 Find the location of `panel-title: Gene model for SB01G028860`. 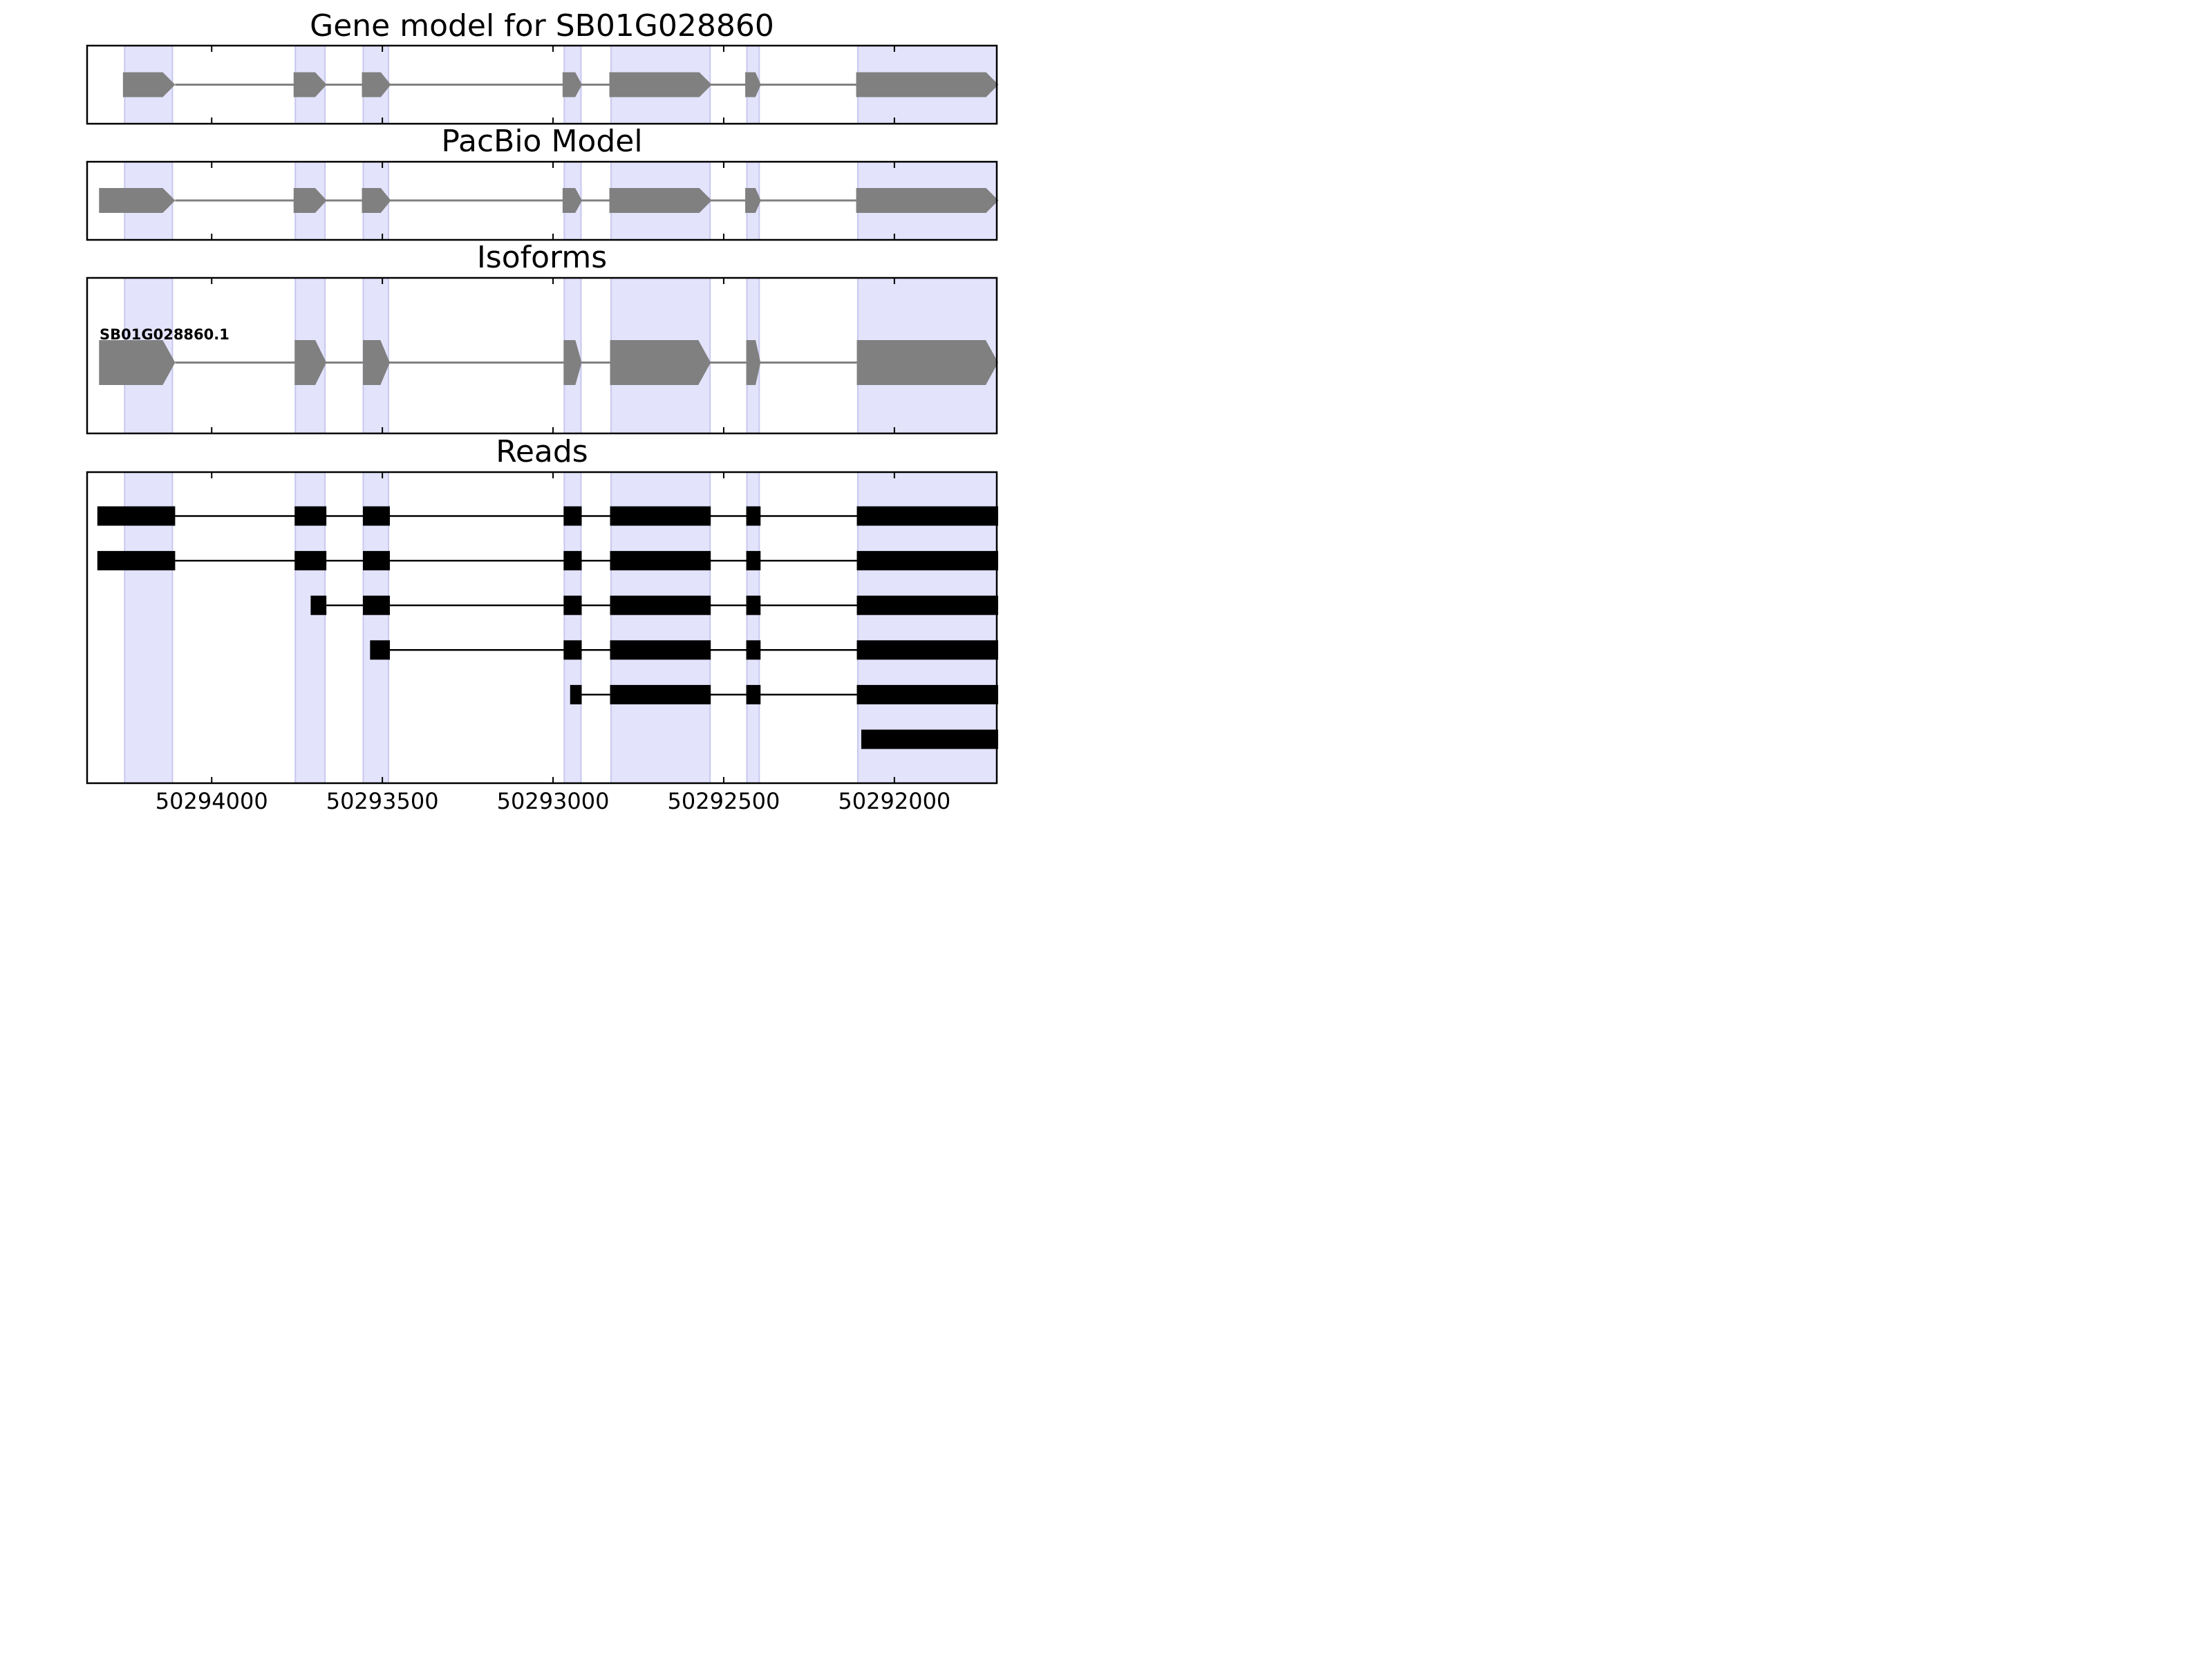

panel-title: Gene model for SB01G028860 is located at coordinates (542, 26).